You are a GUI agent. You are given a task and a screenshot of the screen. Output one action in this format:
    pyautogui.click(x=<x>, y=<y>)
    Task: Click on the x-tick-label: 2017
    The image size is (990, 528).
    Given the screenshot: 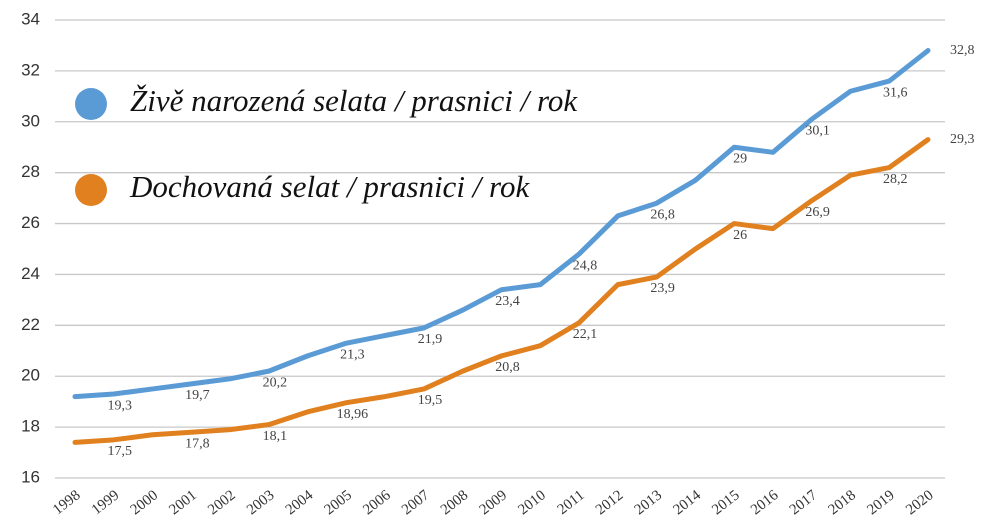 What is the action you would take?
    pyautogui.click(x=804, y=502)
    